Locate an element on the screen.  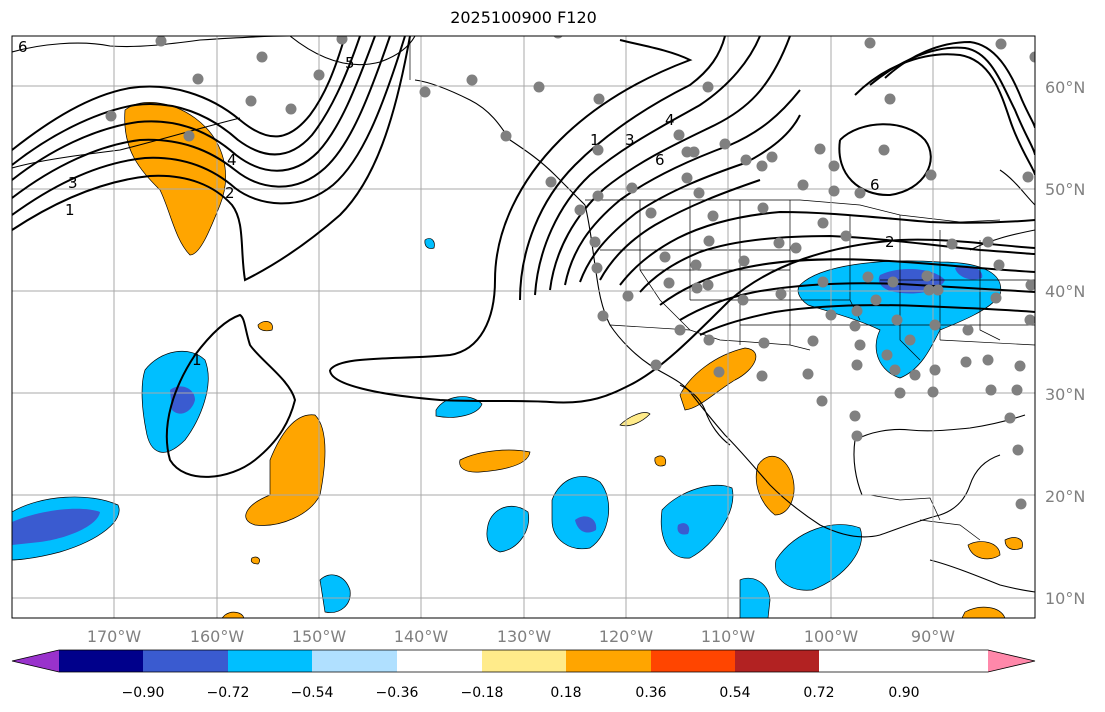
lon-label-120: 120°W is located at coordinates (626, 636).